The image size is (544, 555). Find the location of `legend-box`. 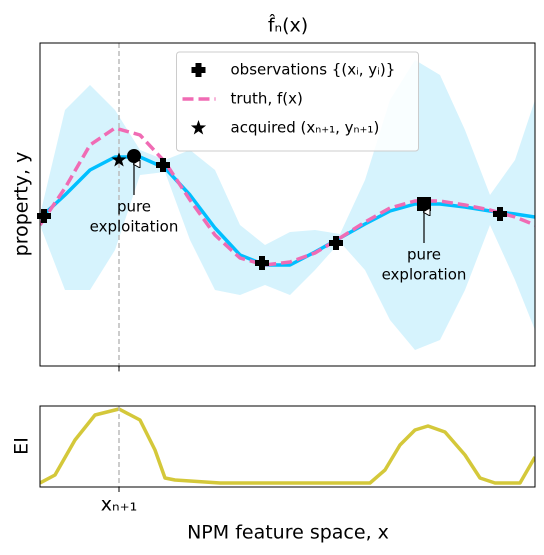

legend-box is located at coordinates (297, 101).